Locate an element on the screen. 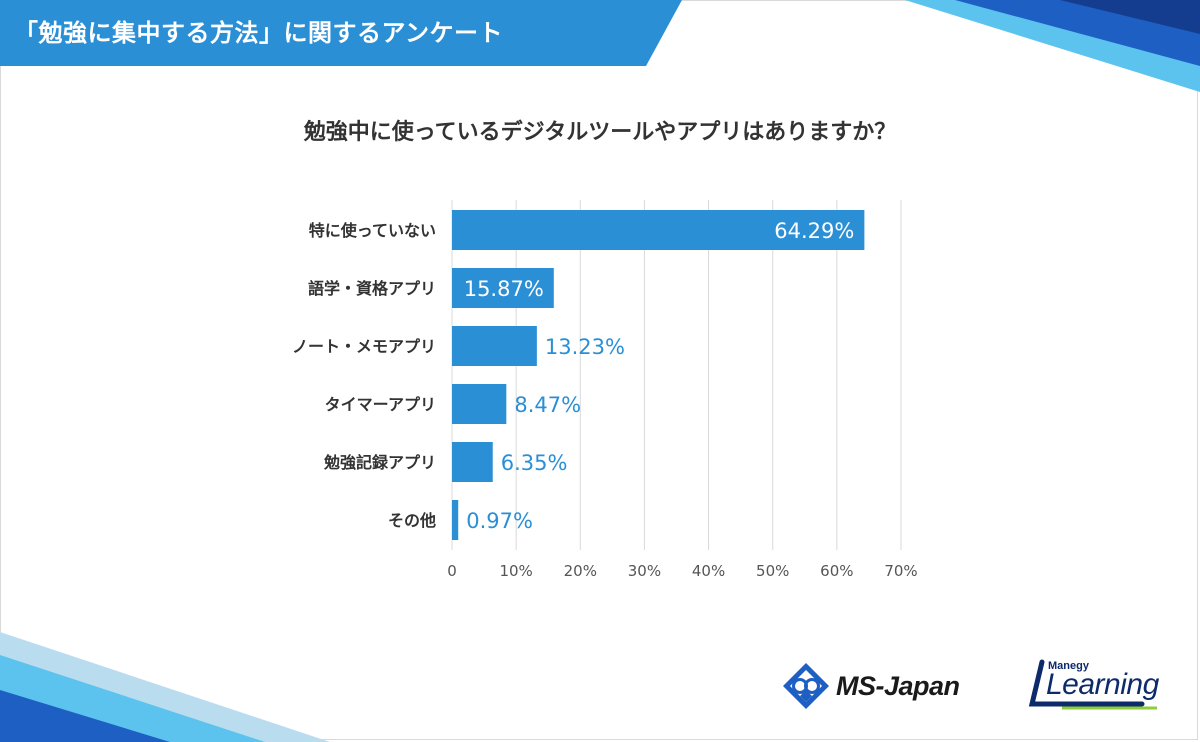  ms-japan-logo: MS-Japan is located at coordinates (871, 686).